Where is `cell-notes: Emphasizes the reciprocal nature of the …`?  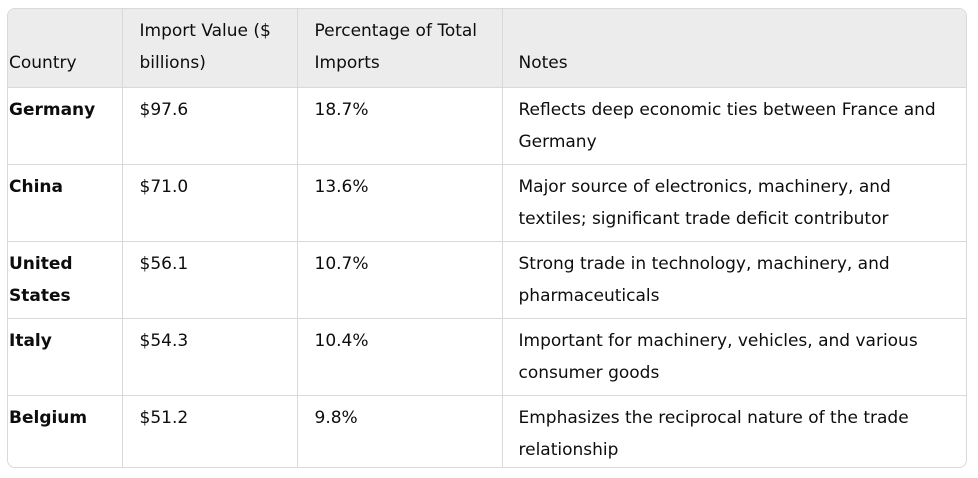
cell-notes: Emphasizes the reciprocal nature of the … is located at coordinates (713, 434).